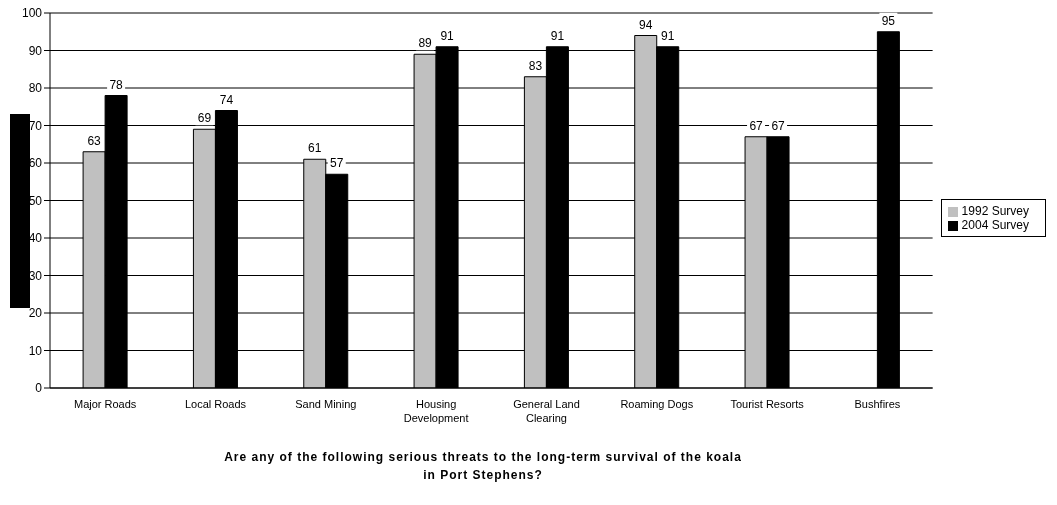 Image resolution: width=1057 pixels, height=505 pixels. I want to click on x-tick-label: General Land Clearing, so click(546, 411).